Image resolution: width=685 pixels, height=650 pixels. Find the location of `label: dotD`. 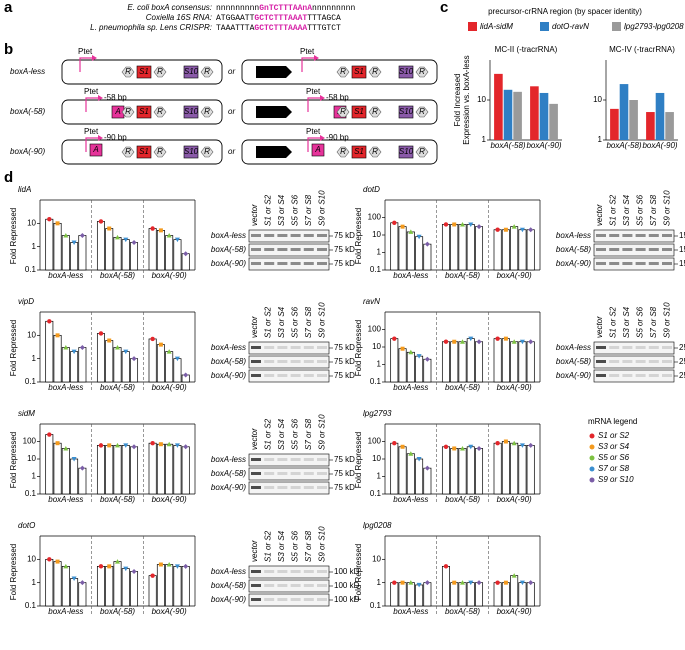

label: dotD is located at coordinates (371, 189).